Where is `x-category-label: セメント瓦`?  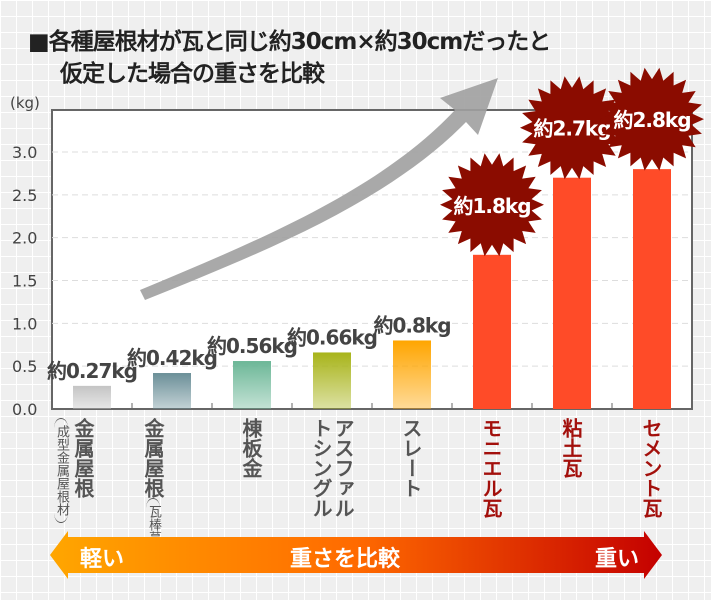
x-category-label: セメント瓦 is located at coordinates (651, 468).